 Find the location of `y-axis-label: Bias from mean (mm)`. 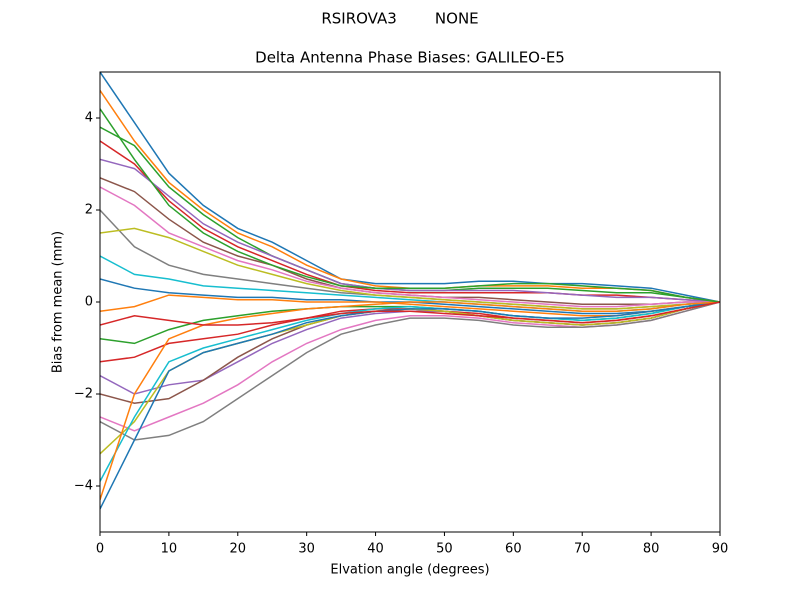

y-axis-label: Bias from mean (mm) is located at coordinates (58, 302).